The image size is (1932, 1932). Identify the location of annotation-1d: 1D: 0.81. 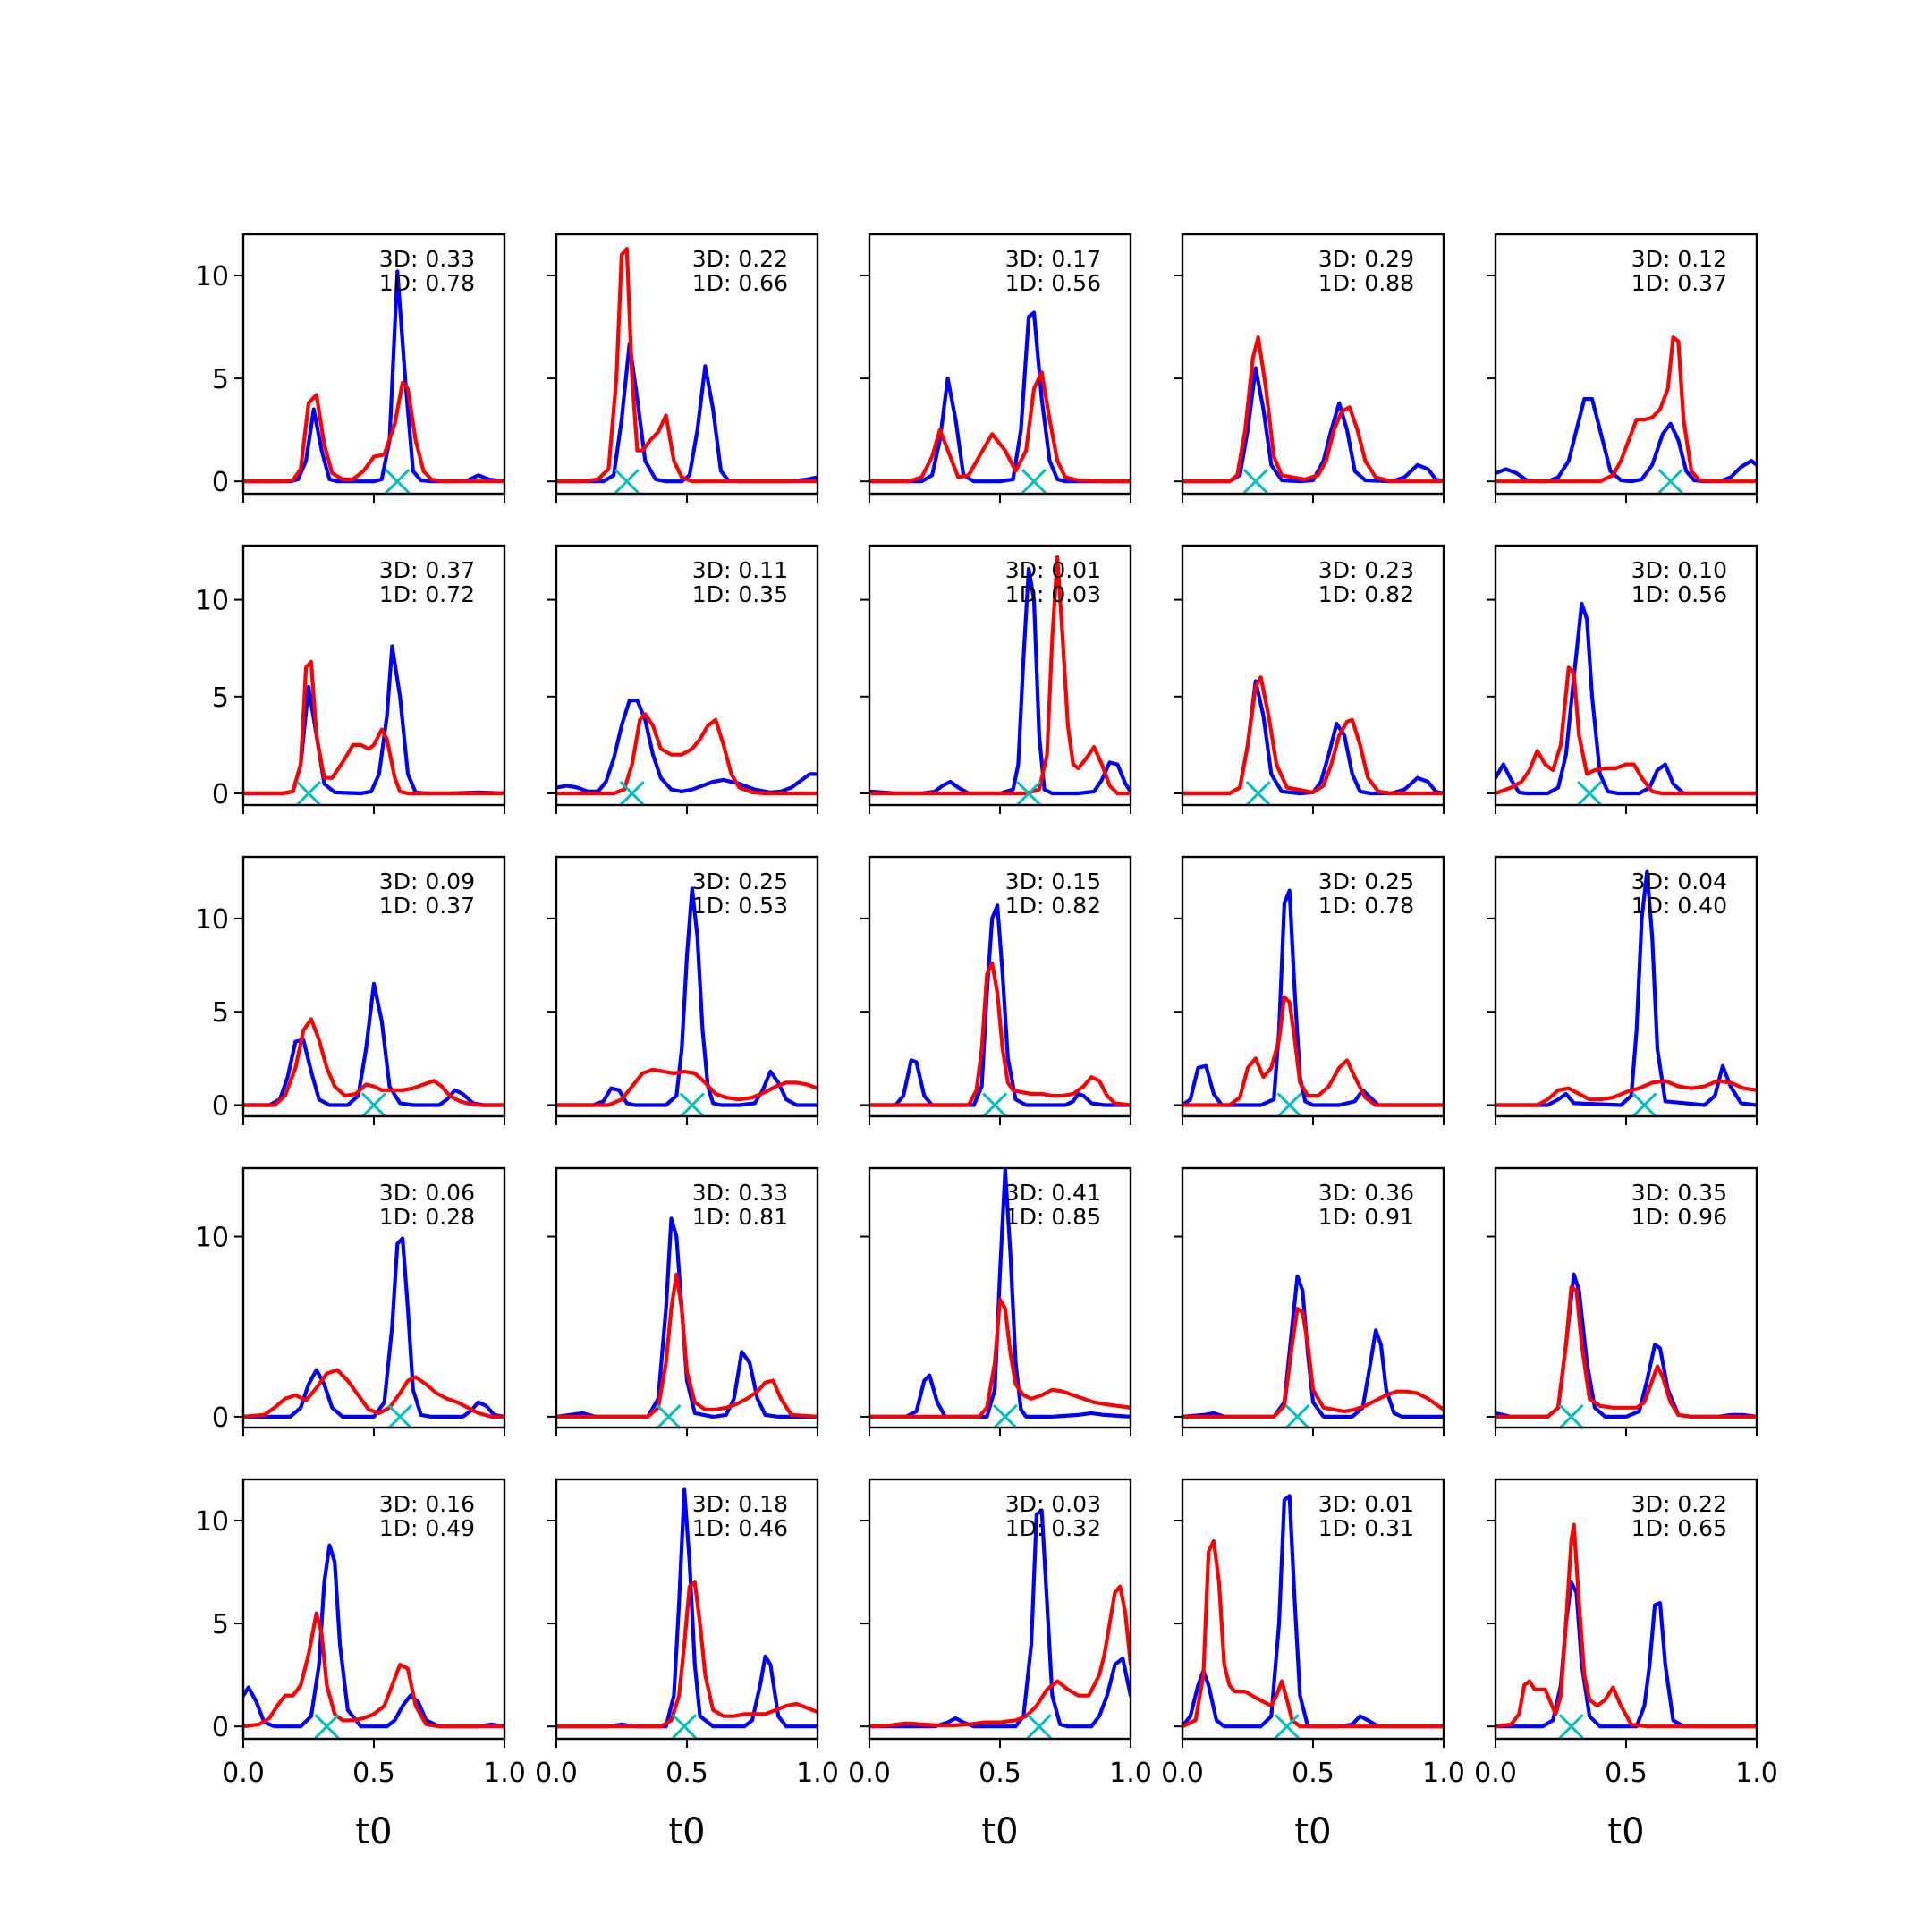
(740, 1217).